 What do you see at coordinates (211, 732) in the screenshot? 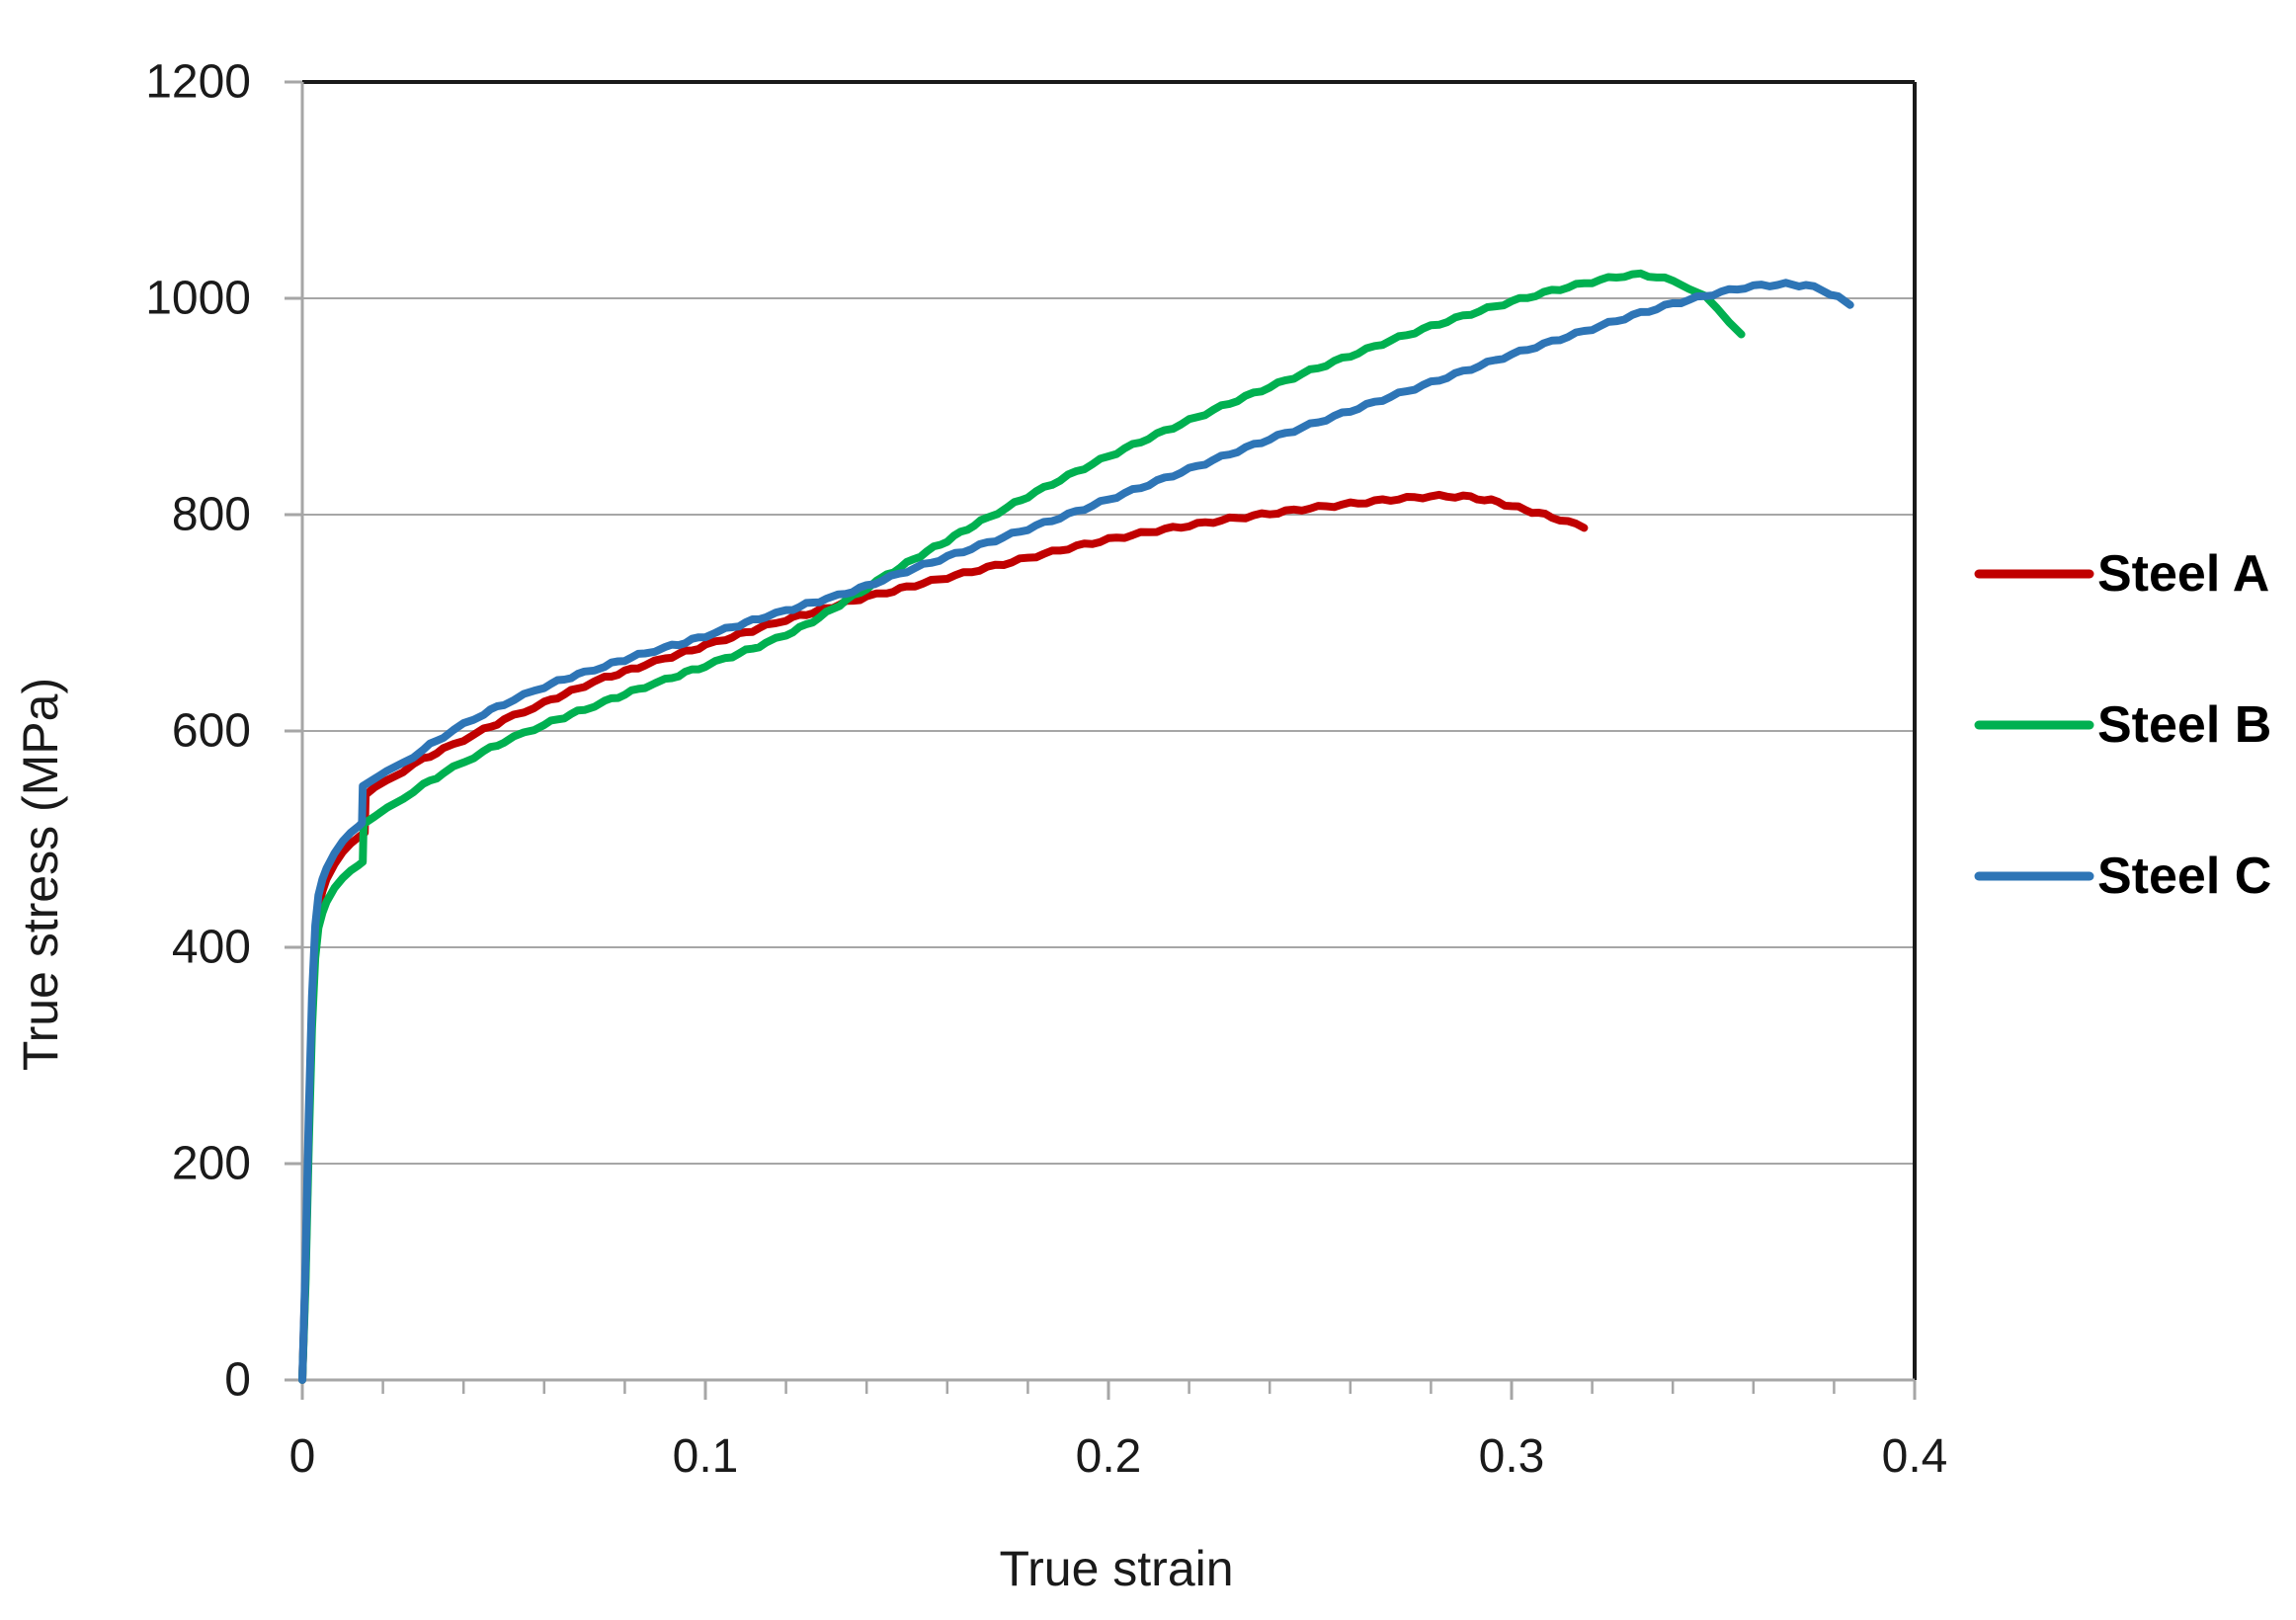
I see `y-tick-label: 600` at bounding box center [211, 732].